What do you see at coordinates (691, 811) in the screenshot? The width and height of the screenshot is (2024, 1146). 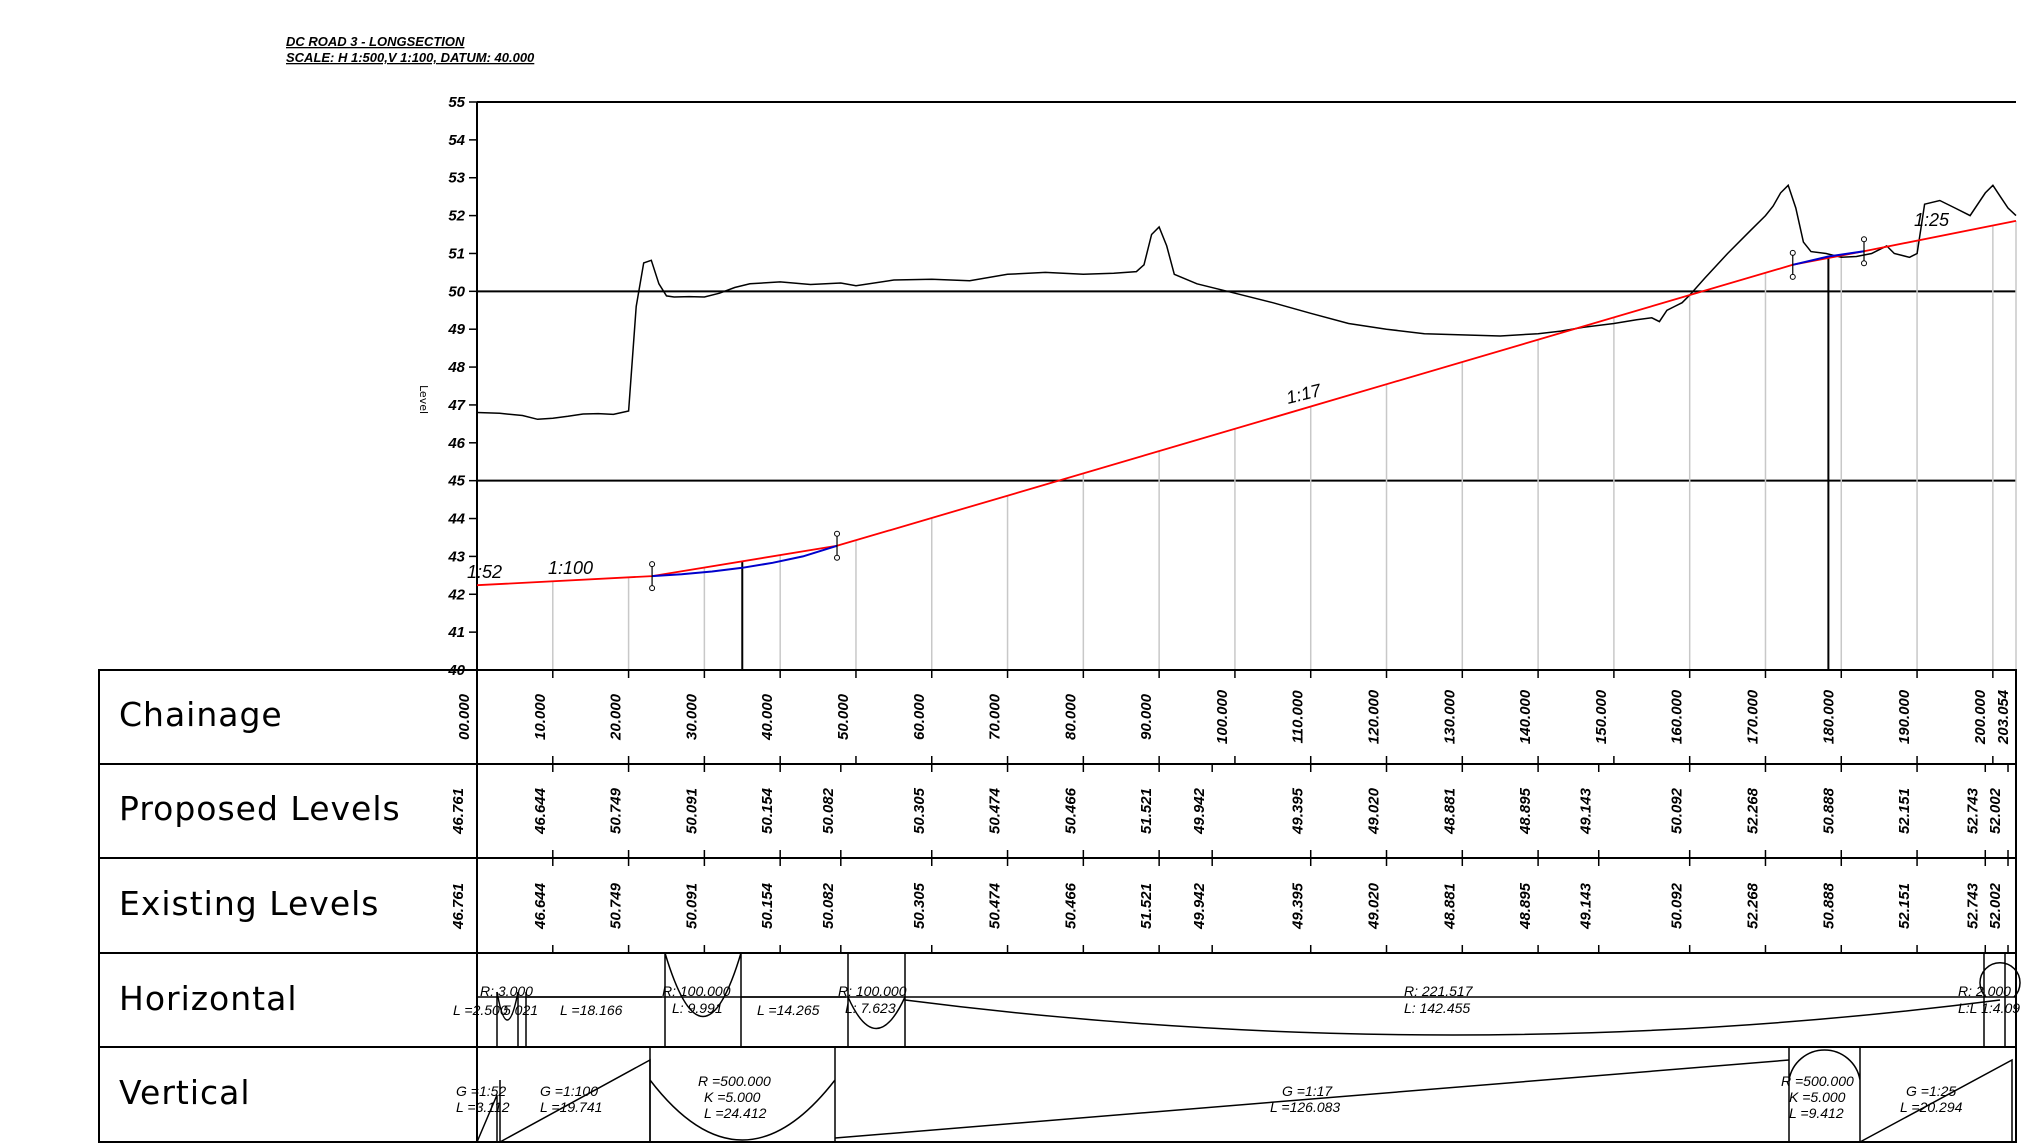 I see `proposed-level-value: 50.091` at bounding box center [691, 811].